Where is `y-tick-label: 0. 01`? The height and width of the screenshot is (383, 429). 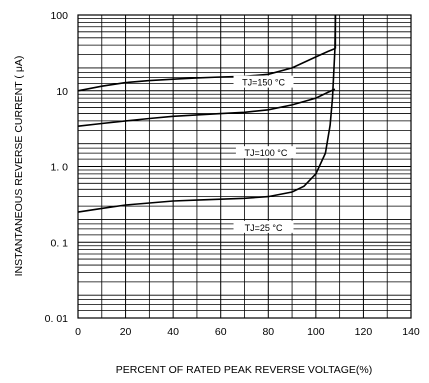
y-tick-label: 0. 01 is located at coordinates (57, 319).